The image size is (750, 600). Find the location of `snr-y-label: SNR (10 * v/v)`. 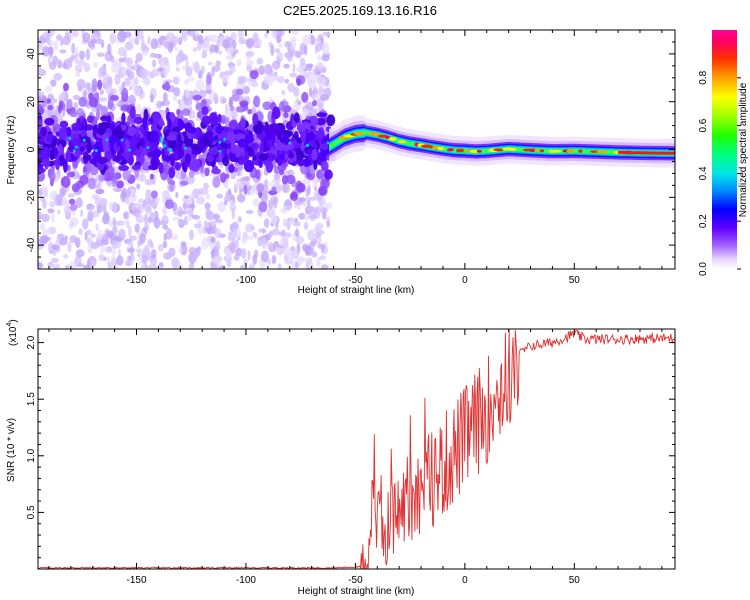

snr-y-label: SNR (10 * v/v) is located at coordinates (11, 450).